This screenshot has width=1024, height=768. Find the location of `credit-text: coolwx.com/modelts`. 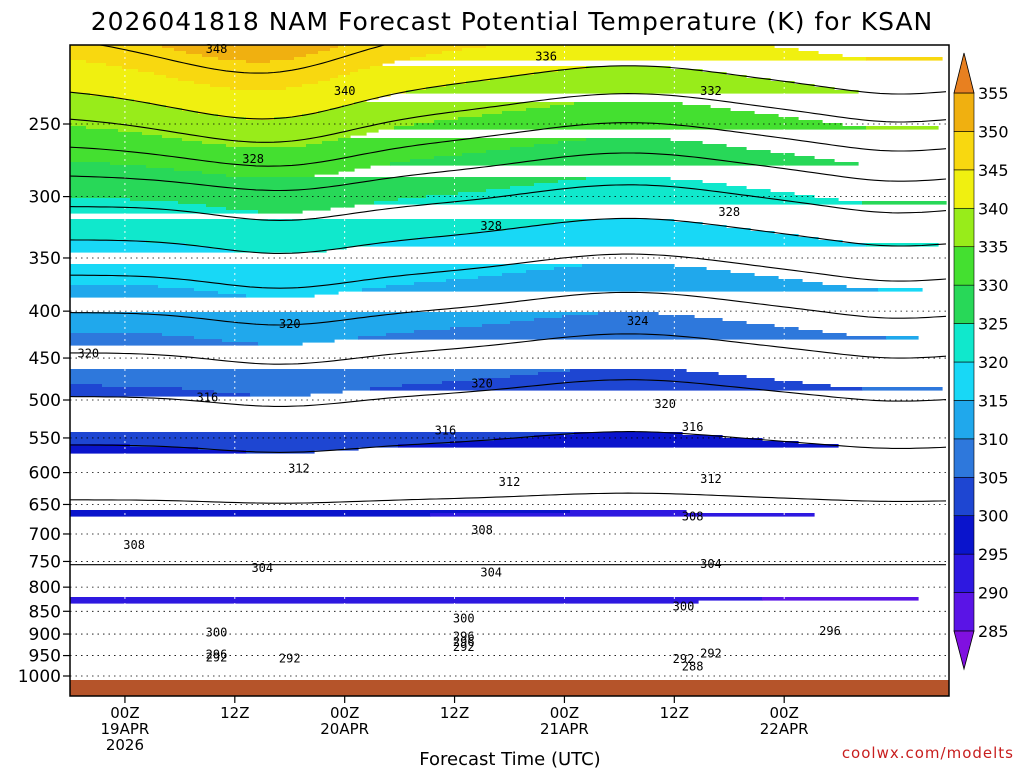

credit-text: coolwx.com/modelts is located at coordinates (928, 753).